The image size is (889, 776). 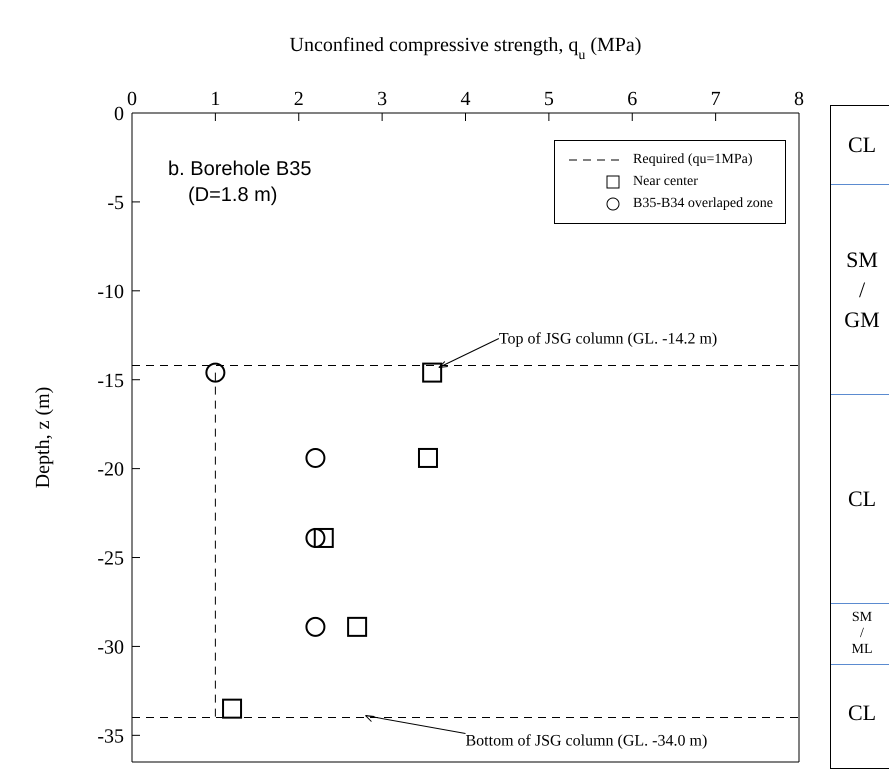 What do you see at coordinates (608, 339) in the screenshot?
I see `ref-line-label: Top of JSG column (GL. -14.2 m)` at bounding box center [608, 339].